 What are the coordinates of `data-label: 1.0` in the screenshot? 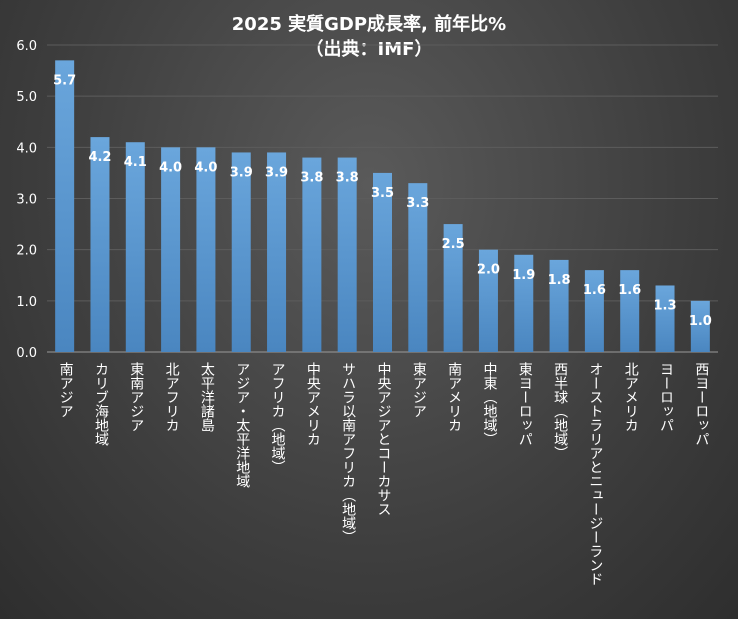 It's located at (700, 321).